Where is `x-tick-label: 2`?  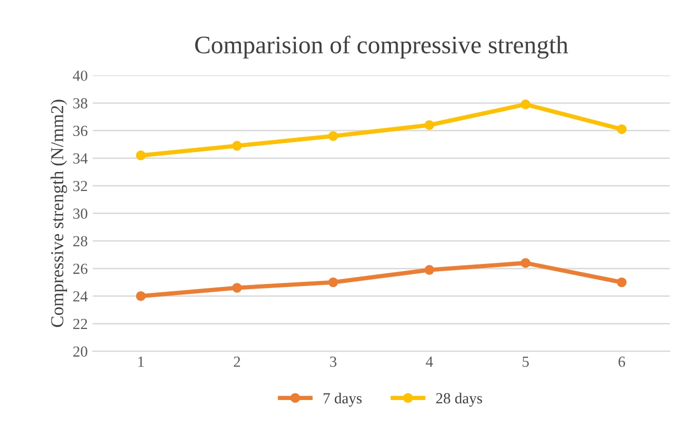
x-tick-label: 2 is located at coordinates (237, 361).